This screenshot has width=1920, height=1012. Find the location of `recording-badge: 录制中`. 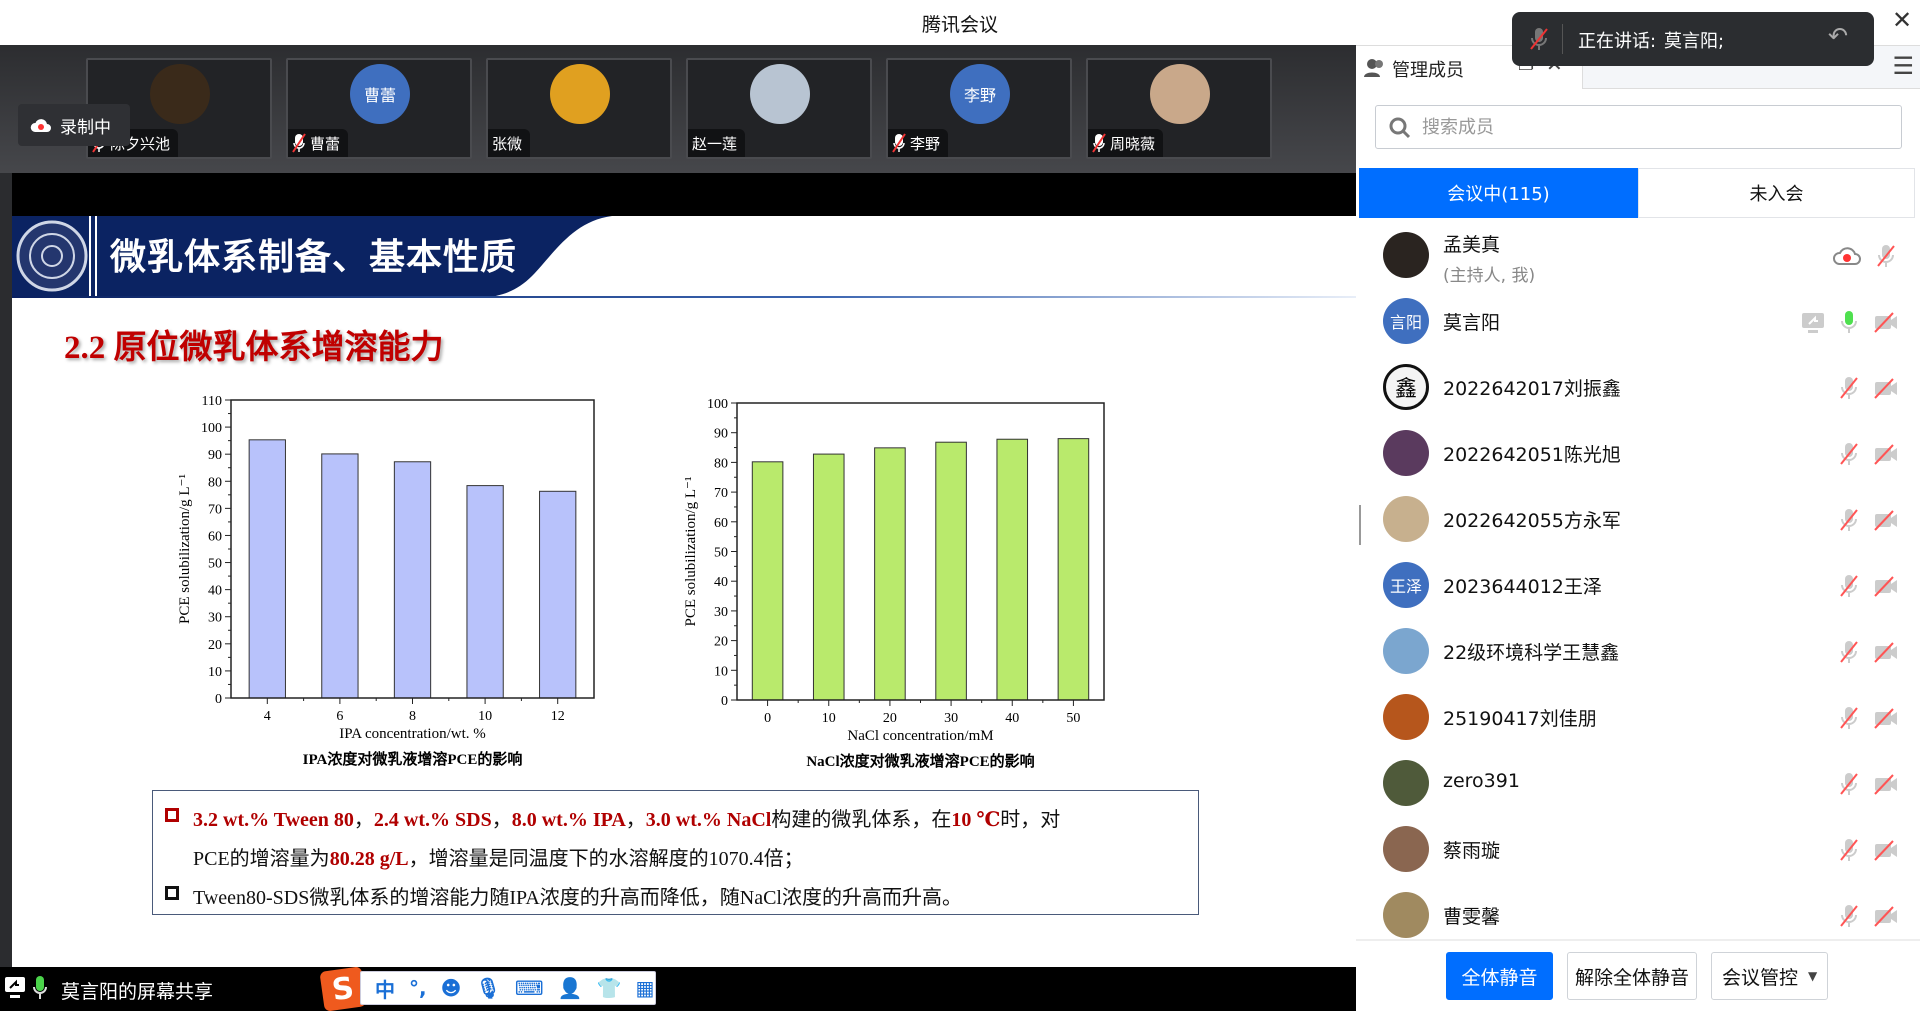

recording-badge: 录制中 is located at coordinates (74, 125).